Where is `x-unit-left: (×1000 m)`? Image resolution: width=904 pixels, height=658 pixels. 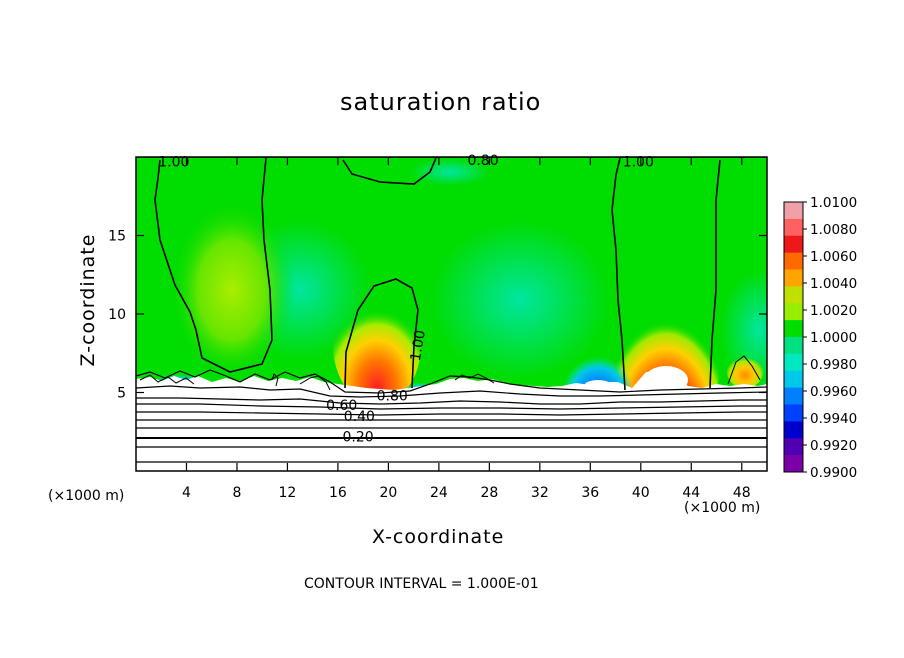
x-unit-left: (×1000 m) is located at coordinates (86, 496).